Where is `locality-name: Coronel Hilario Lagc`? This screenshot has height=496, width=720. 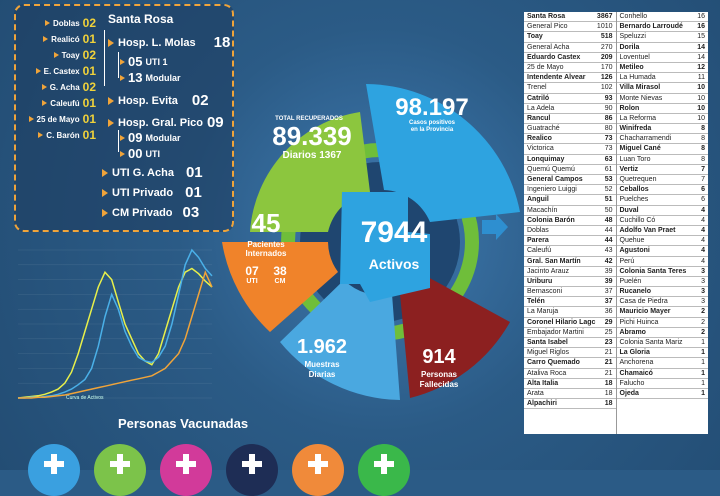
locality-name: Coronel Hilario Lagc is located at coordinates (561, 322).